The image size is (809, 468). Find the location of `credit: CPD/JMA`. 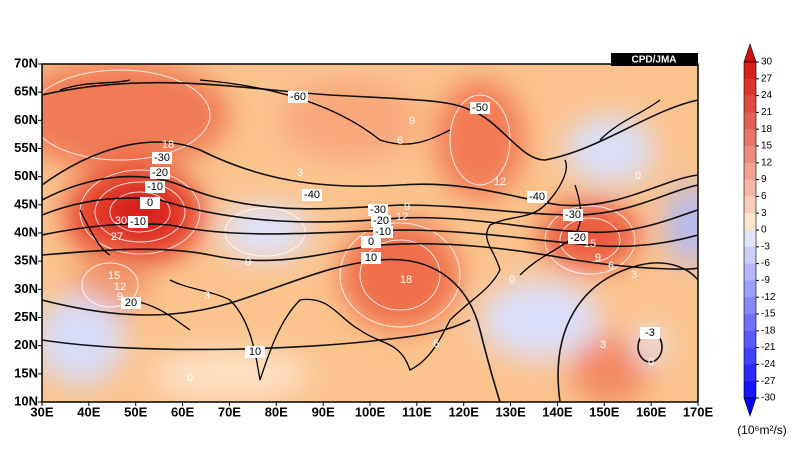

credit: CPD/JMA is located at coordinates (653, 60).